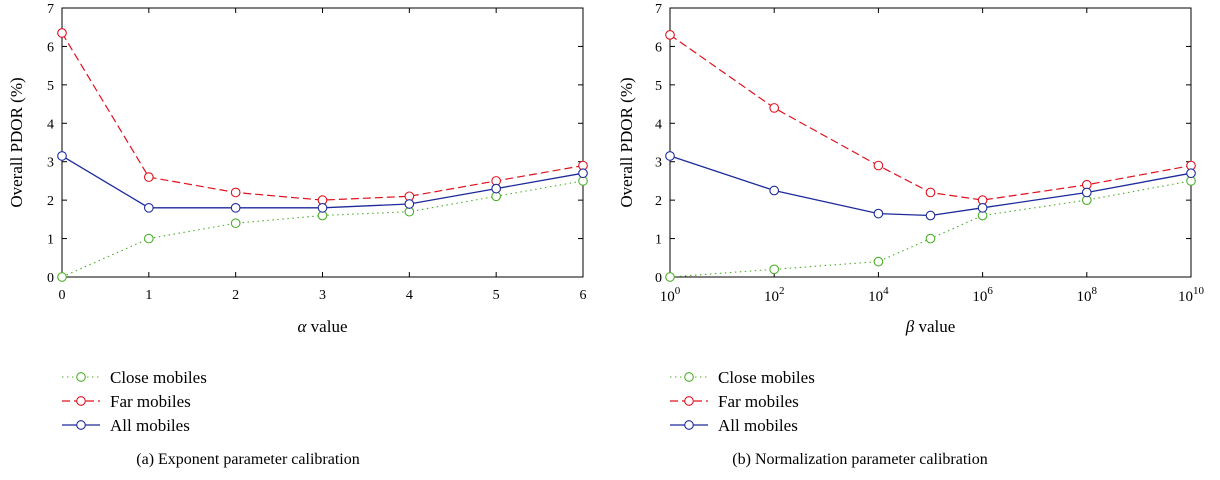  I want to click on x-tick-label: 10¹⁰, so click(1191, 295).